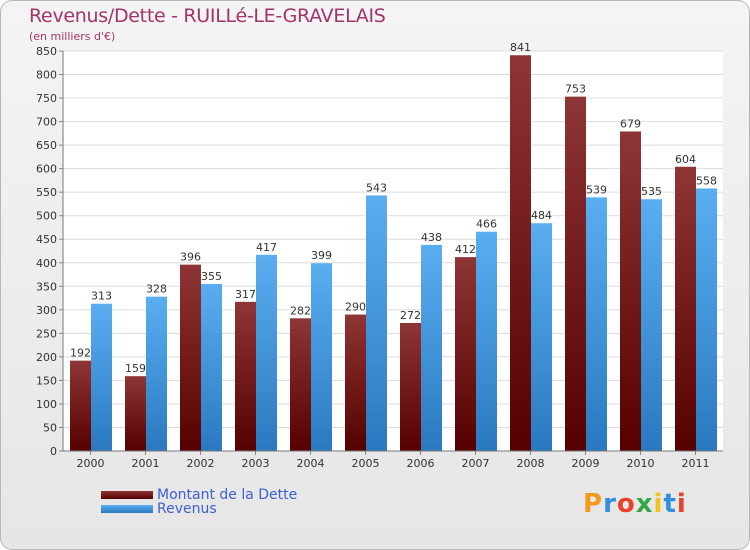  What do you see at coordinates (46, 122) in the screenshot?
I see `y-tick-label: 700` at bounding box center [46, 122].